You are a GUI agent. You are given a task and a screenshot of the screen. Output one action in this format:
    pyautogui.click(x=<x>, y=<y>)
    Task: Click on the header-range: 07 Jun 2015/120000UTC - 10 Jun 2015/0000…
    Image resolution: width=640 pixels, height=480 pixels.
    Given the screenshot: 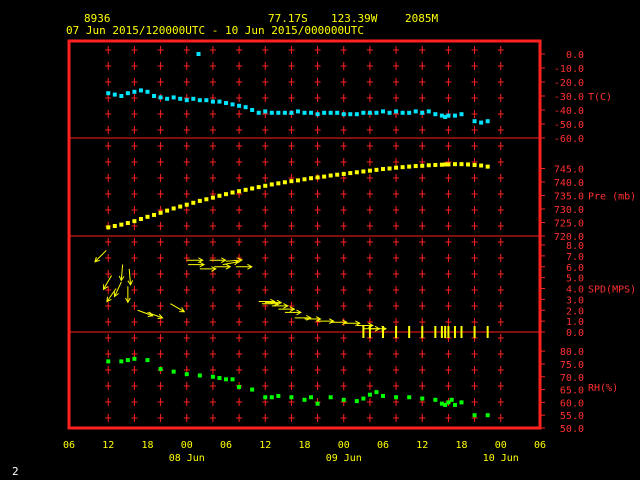 What is the action you would take?
    pyautogui.click(x=215, y=30)
    